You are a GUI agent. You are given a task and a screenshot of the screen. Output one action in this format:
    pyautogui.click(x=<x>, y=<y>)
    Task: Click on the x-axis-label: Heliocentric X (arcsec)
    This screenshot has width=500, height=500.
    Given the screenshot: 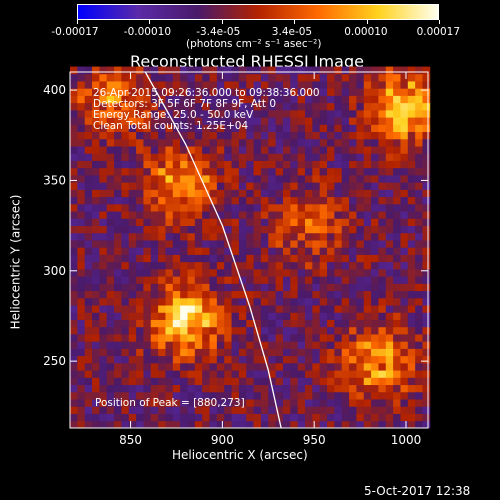 What is the action you would take?
    pyautogui.click(x=240, y=455)
    